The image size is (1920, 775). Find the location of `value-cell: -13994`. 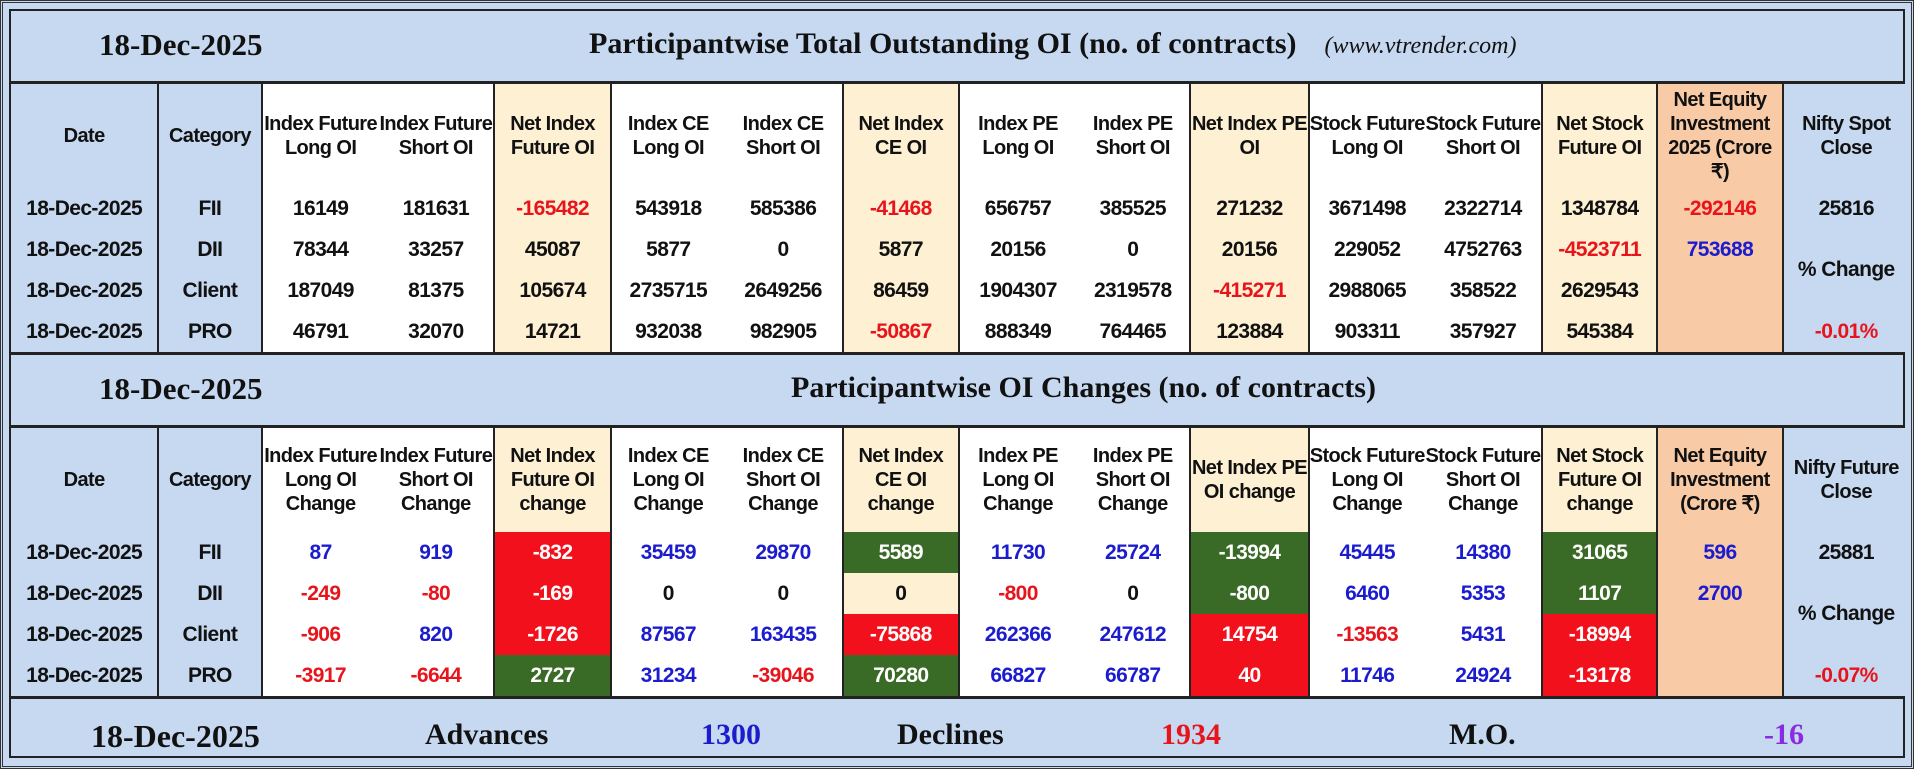

value-cell: -13994 is located at coordinates (1249, 552).